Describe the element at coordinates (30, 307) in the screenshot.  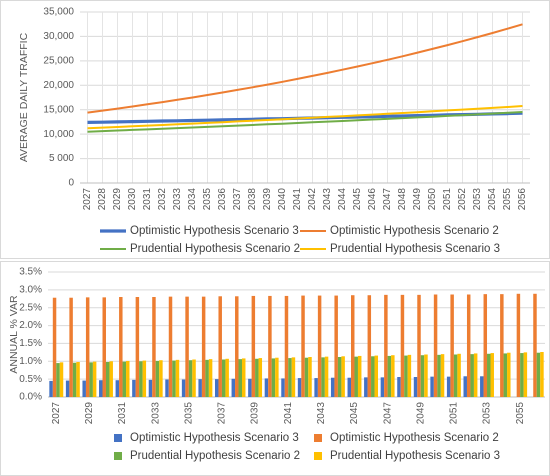
I see `y-tick-label: 2.5%` at that location.